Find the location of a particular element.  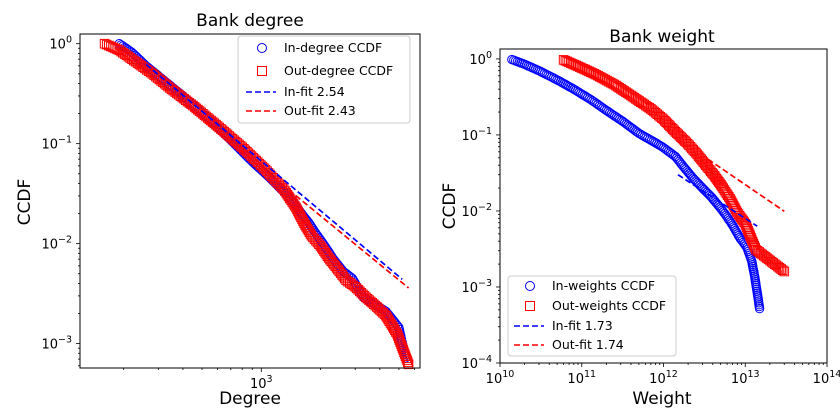

legend-label-out-fit: Out-fit 1.74 is located at coordinates (588, 344).